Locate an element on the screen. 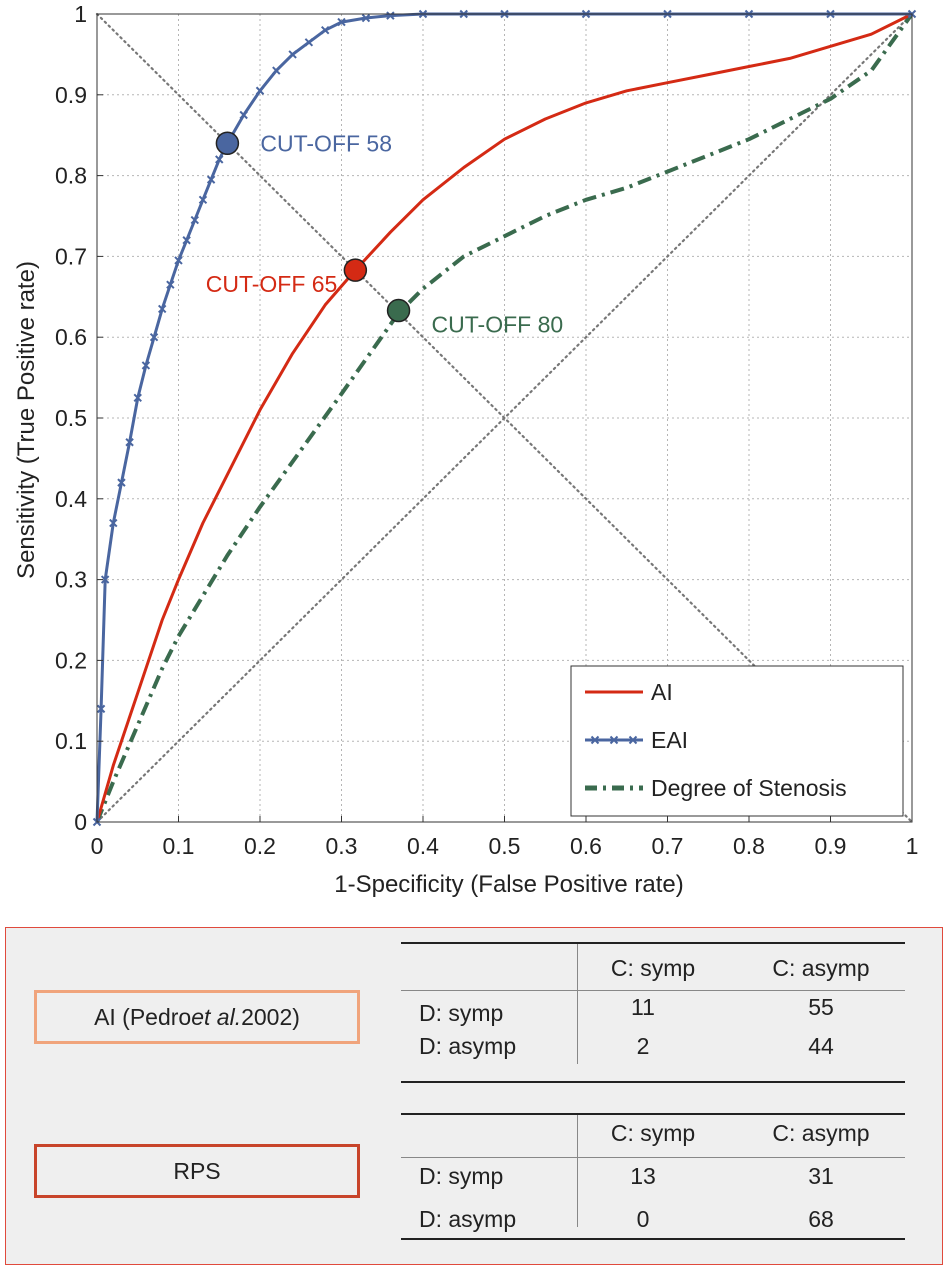  table-cell: 11 is located at coordinates (643, 1007).